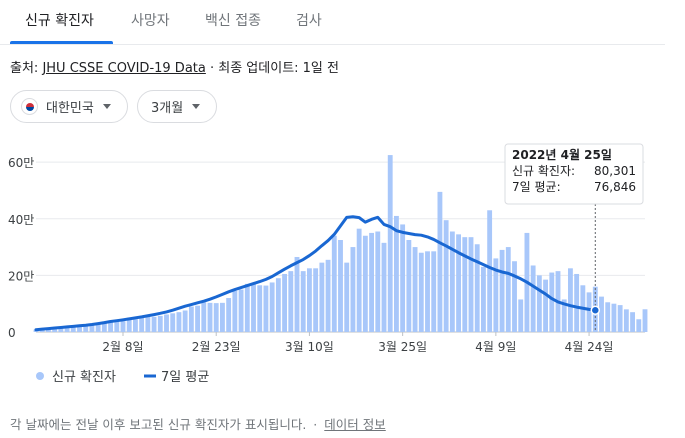  Describe the element at coordinates (355, 424) in the screenshot. I see `data-info-link: 데이터 정보` at that location.